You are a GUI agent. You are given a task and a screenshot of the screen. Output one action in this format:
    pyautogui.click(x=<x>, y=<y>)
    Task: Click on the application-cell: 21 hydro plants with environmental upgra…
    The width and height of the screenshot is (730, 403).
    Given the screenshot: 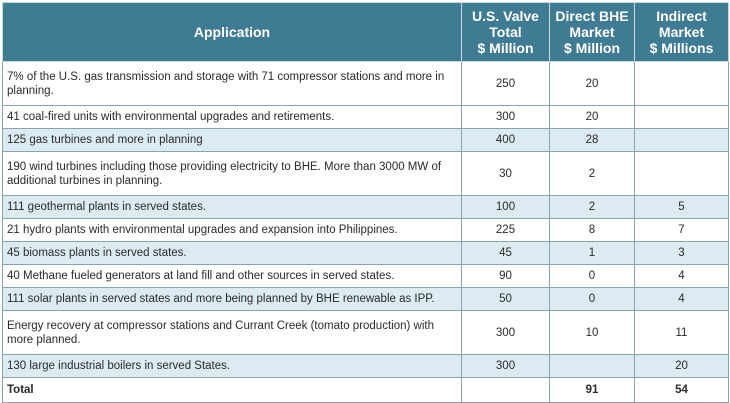 What is the action you would take?
    pyautogui.click(x=232, y=230)
    